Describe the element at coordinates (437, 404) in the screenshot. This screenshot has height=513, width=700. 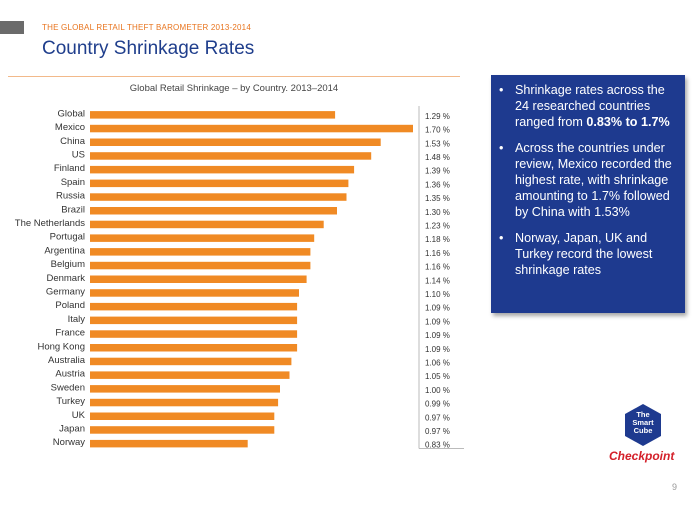
I see `value-label: 0.99 %` at that location.